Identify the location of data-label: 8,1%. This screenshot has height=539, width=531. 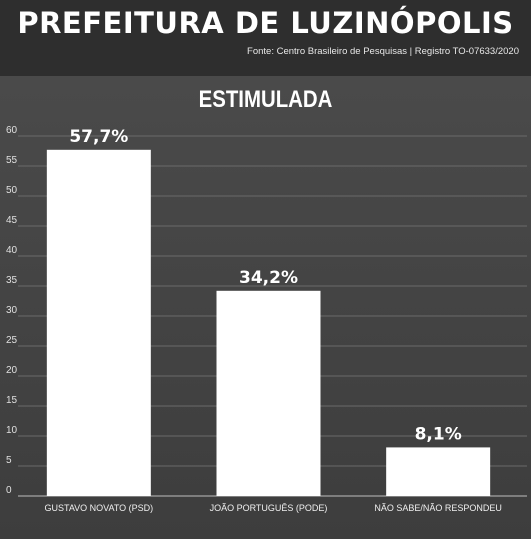
(438, 434).